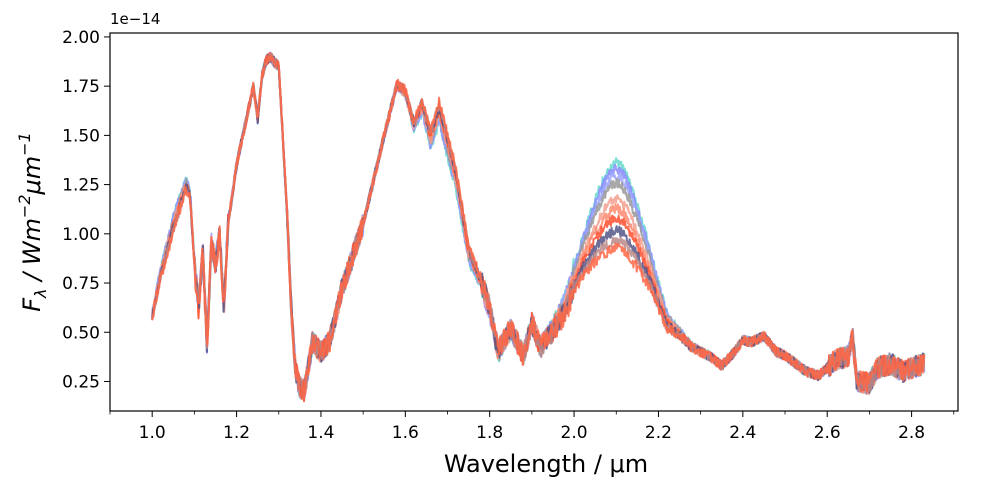 This screenshot has height=493, width=997. What do you see at coordinates (320, 433) in the screenshot?
I see `x-tick-label: 1.4` at bounding box center [320, 433].